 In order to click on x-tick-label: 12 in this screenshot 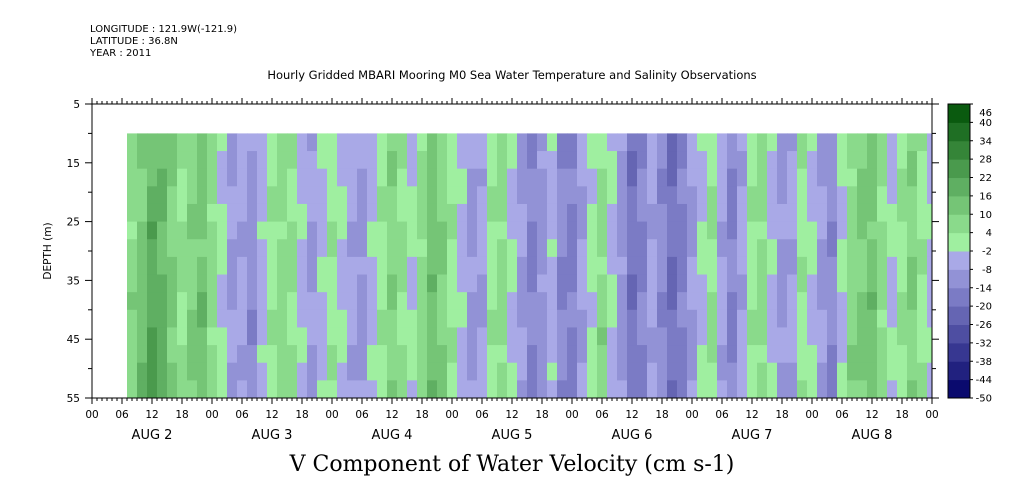, I will do `click(151, 415)`.